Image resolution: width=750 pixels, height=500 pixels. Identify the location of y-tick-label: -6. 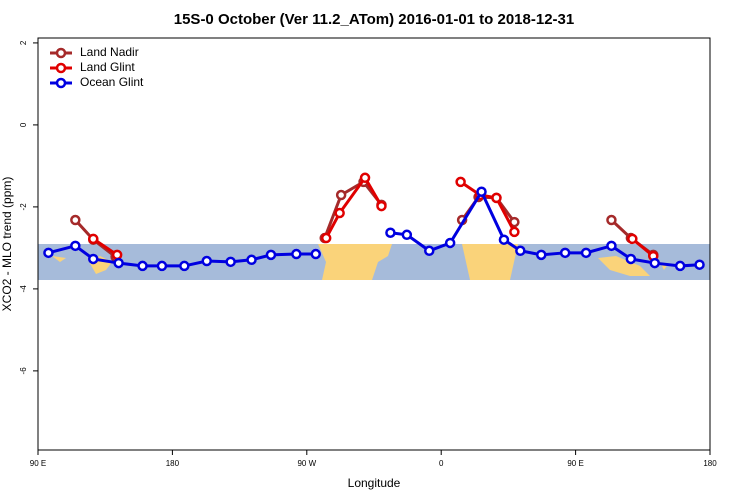
(23, 371).